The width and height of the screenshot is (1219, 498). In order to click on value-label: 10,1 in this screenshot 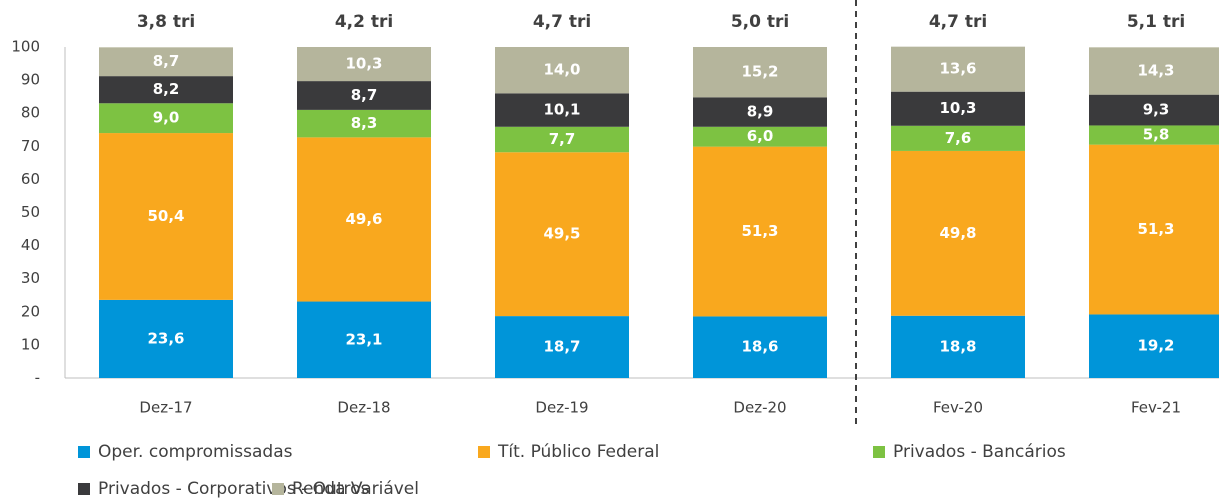, I will do `click(561, 110)`.